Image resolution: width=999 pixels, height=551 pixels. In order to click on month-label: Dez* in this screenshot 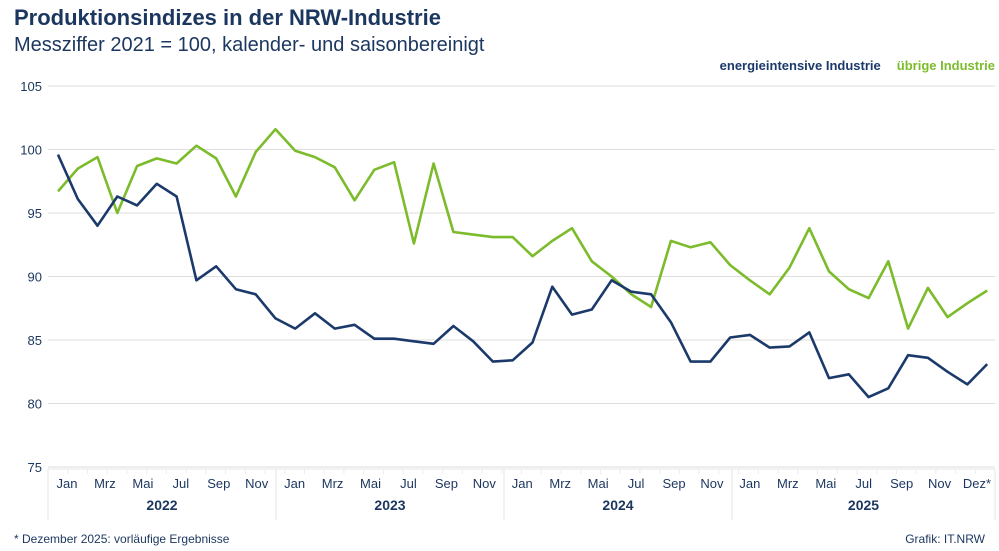, I will do `click(977, 483)`.